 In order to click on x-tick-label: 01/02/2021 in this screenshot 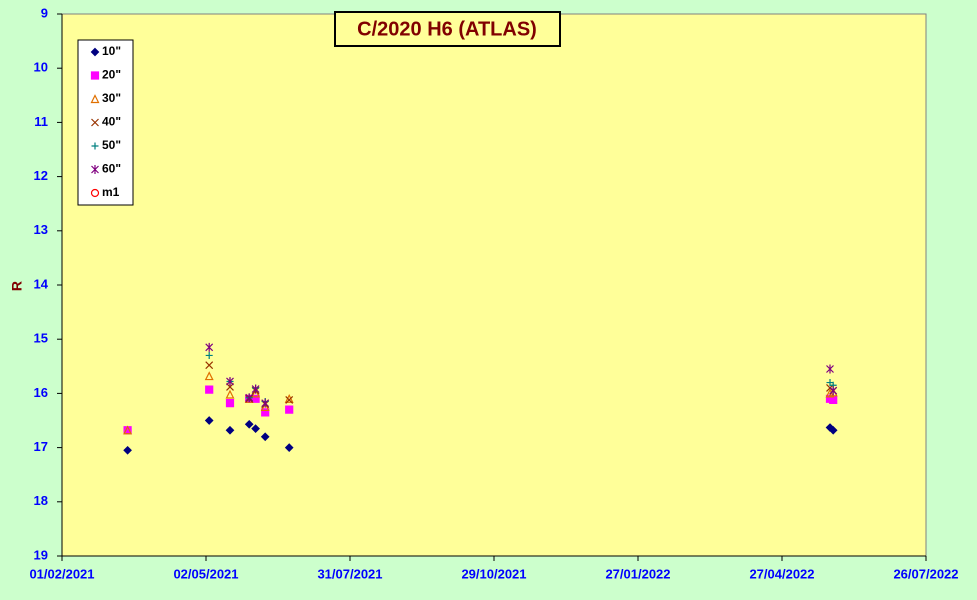, I will do `click(61, 573)`.